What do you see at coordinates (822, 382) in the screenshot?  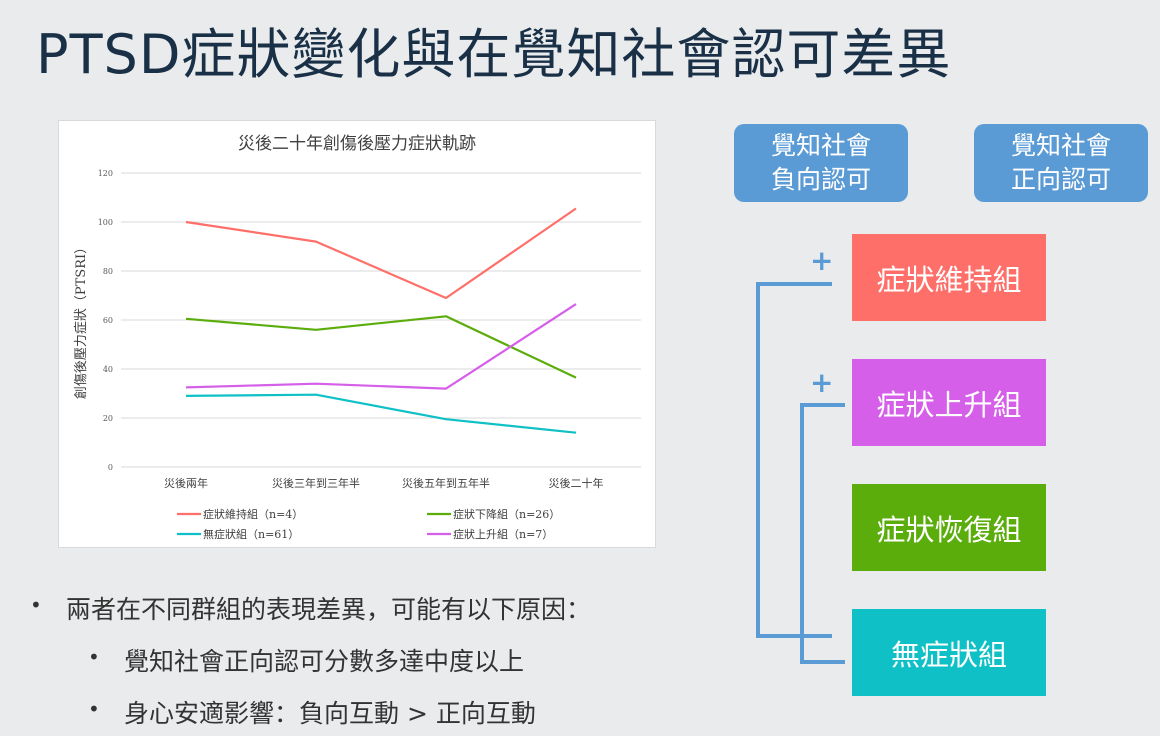 I see `plus-sign-rising: +` at bounding box center [822, 382].